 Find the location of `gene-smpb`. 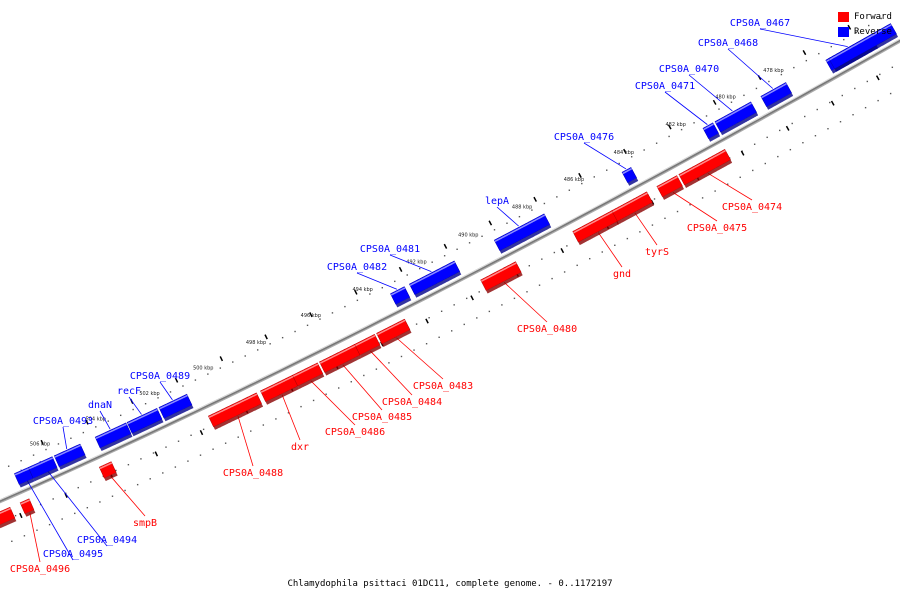

gene-smpb is located at coordinates (108, 471).